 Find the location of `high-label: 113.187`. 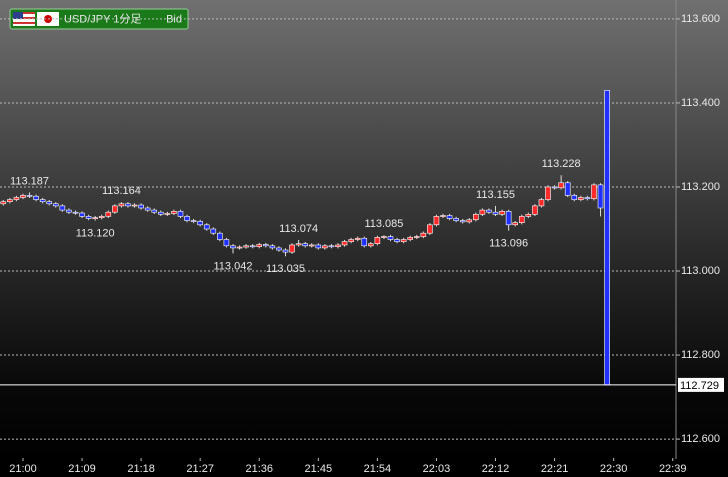

high-label: 113.187 is located at coordinates (29, 181).